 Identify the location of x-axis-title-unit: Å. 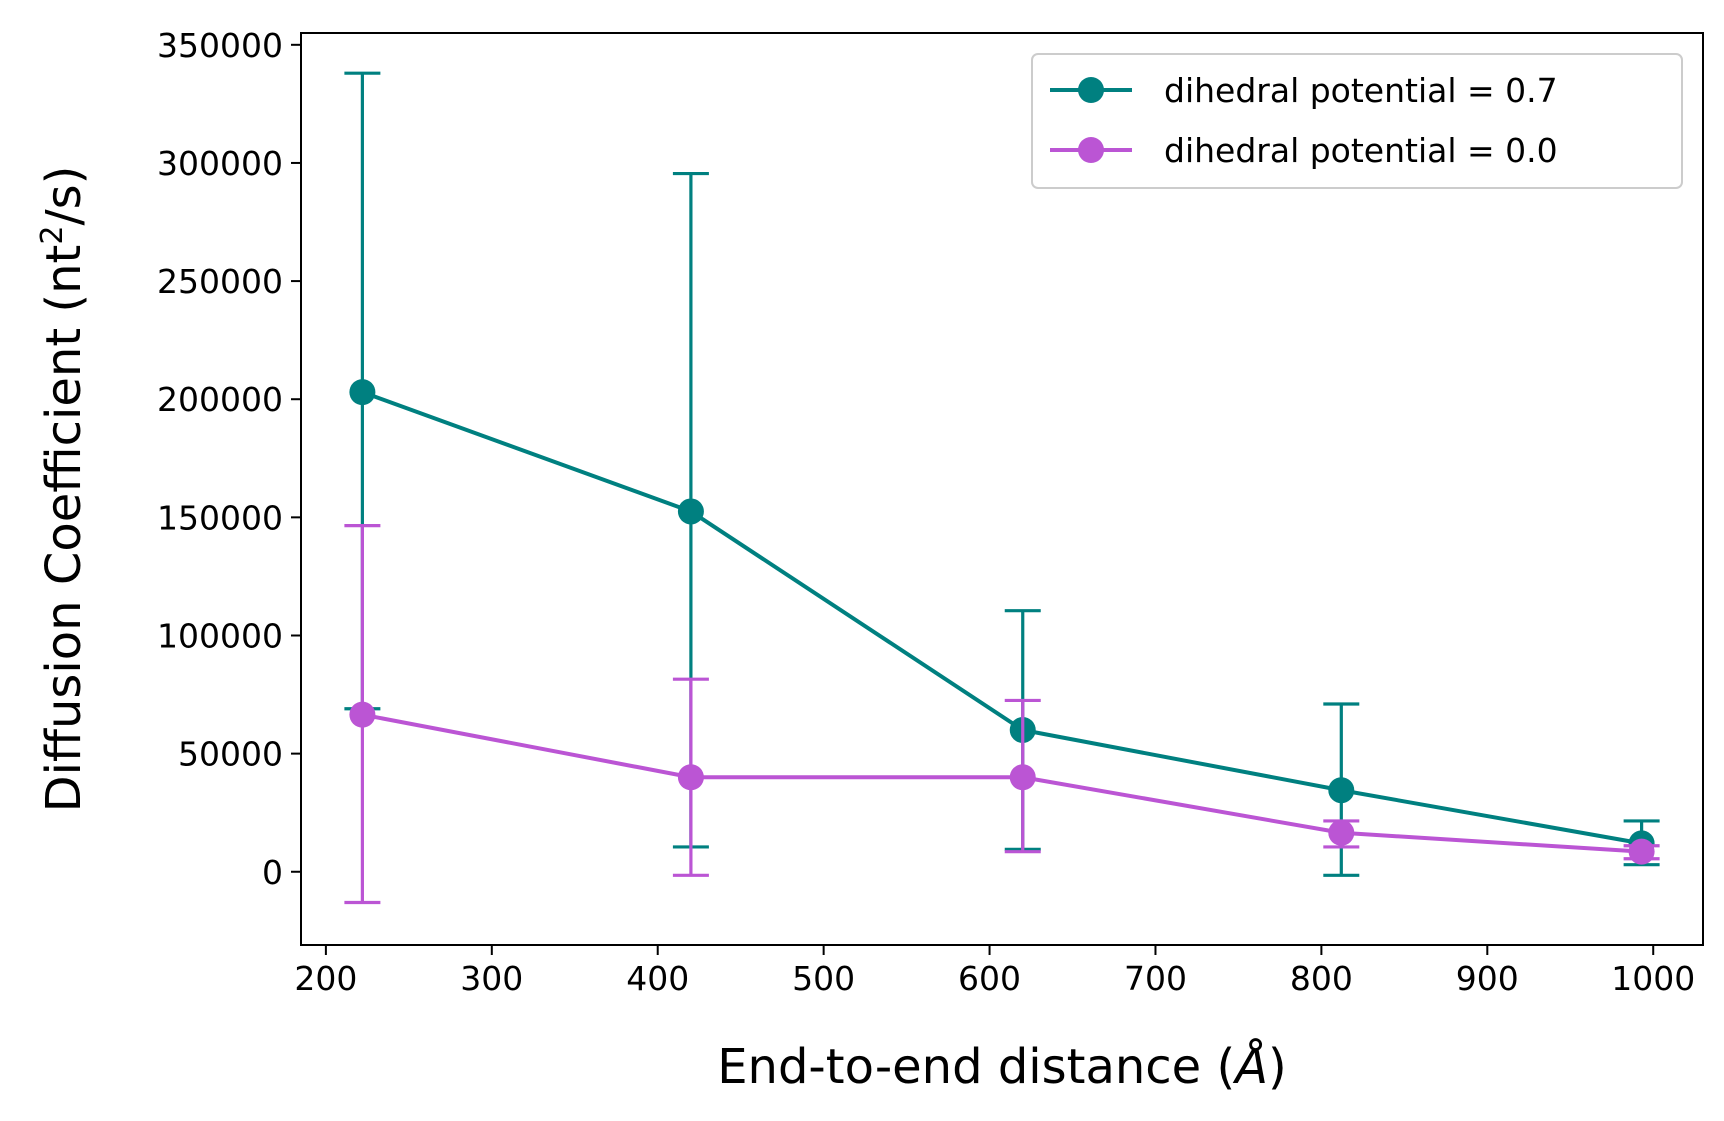
(1250, 1066).